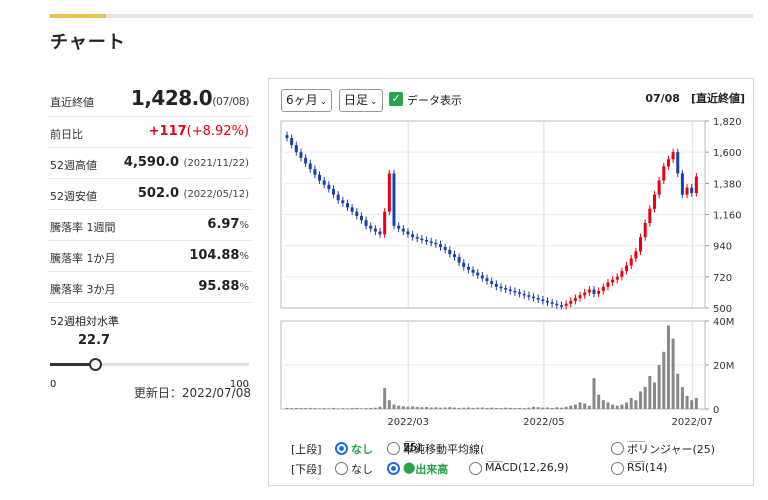  What do you see at coordinates (192, 393) in the screenshot?
I see `updated-date: 更新日：2022/07/08` at bounding box center [192, 393].